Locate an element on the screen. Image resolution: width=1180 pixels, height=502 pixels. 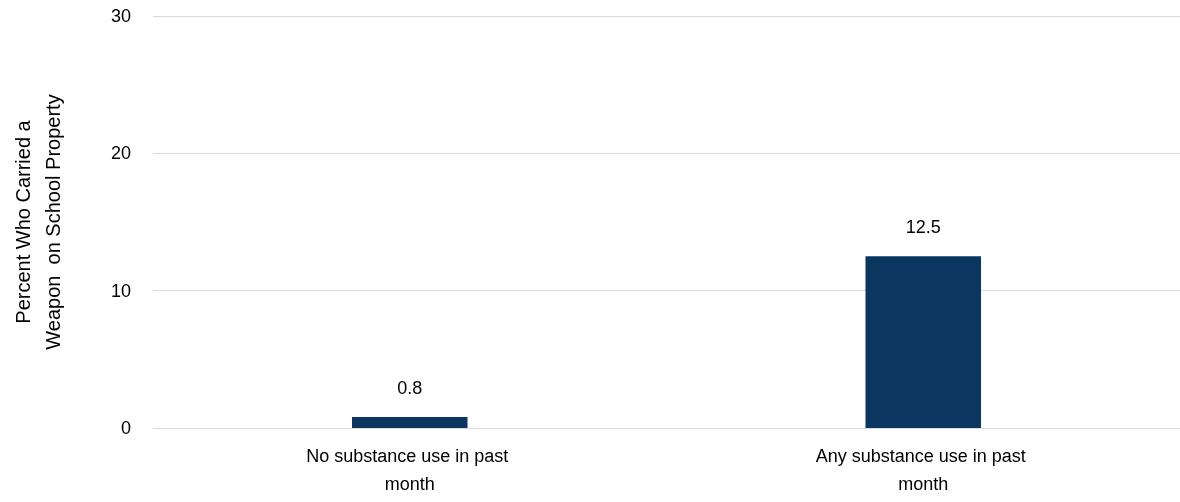
y-tick-label: 0 is located at coordinates (125, 428).